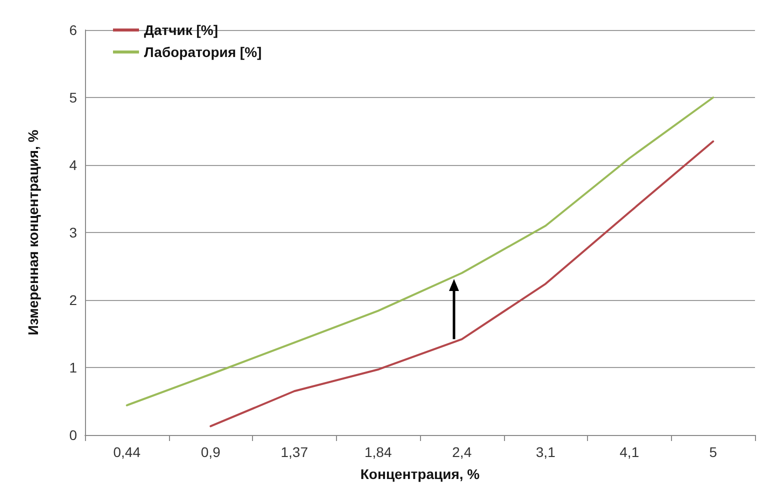 The width and height of the screenshot is (783, 499). What do you see at coordinates (73, 30) in the screenshot?
I see `y-tick-label: 6` at bounding box center [73, 30].